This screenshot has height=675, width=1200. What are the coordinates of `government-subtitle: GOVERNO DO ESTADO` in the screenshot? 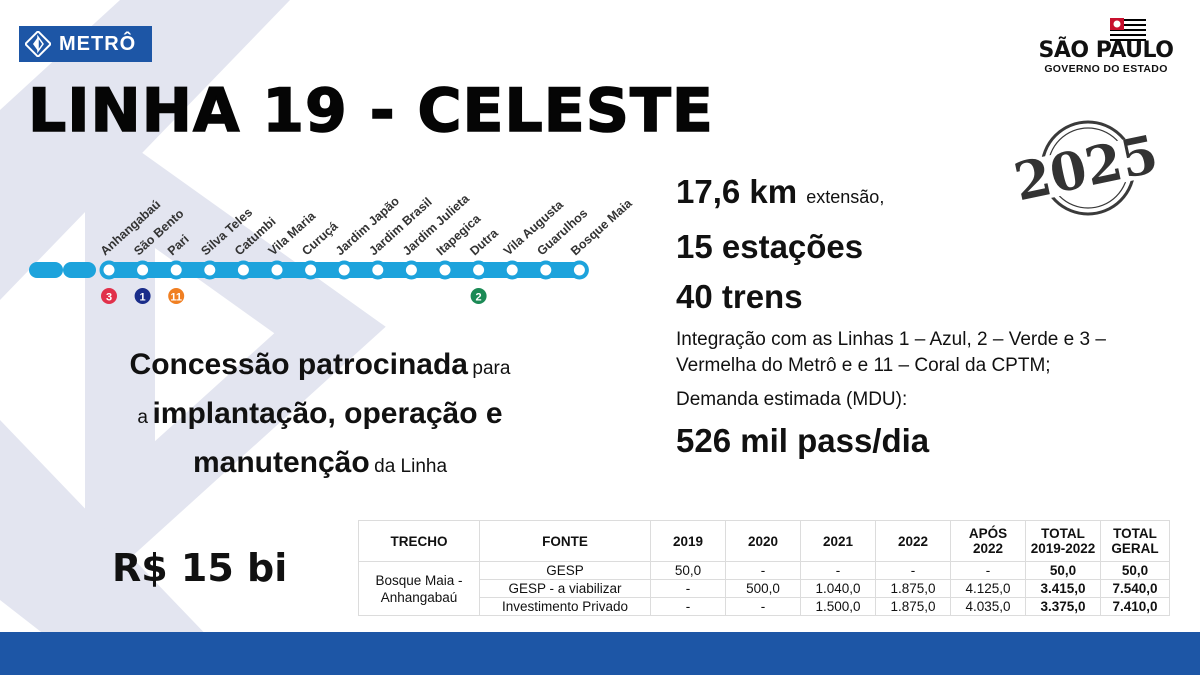 It's located at (1106, 69).